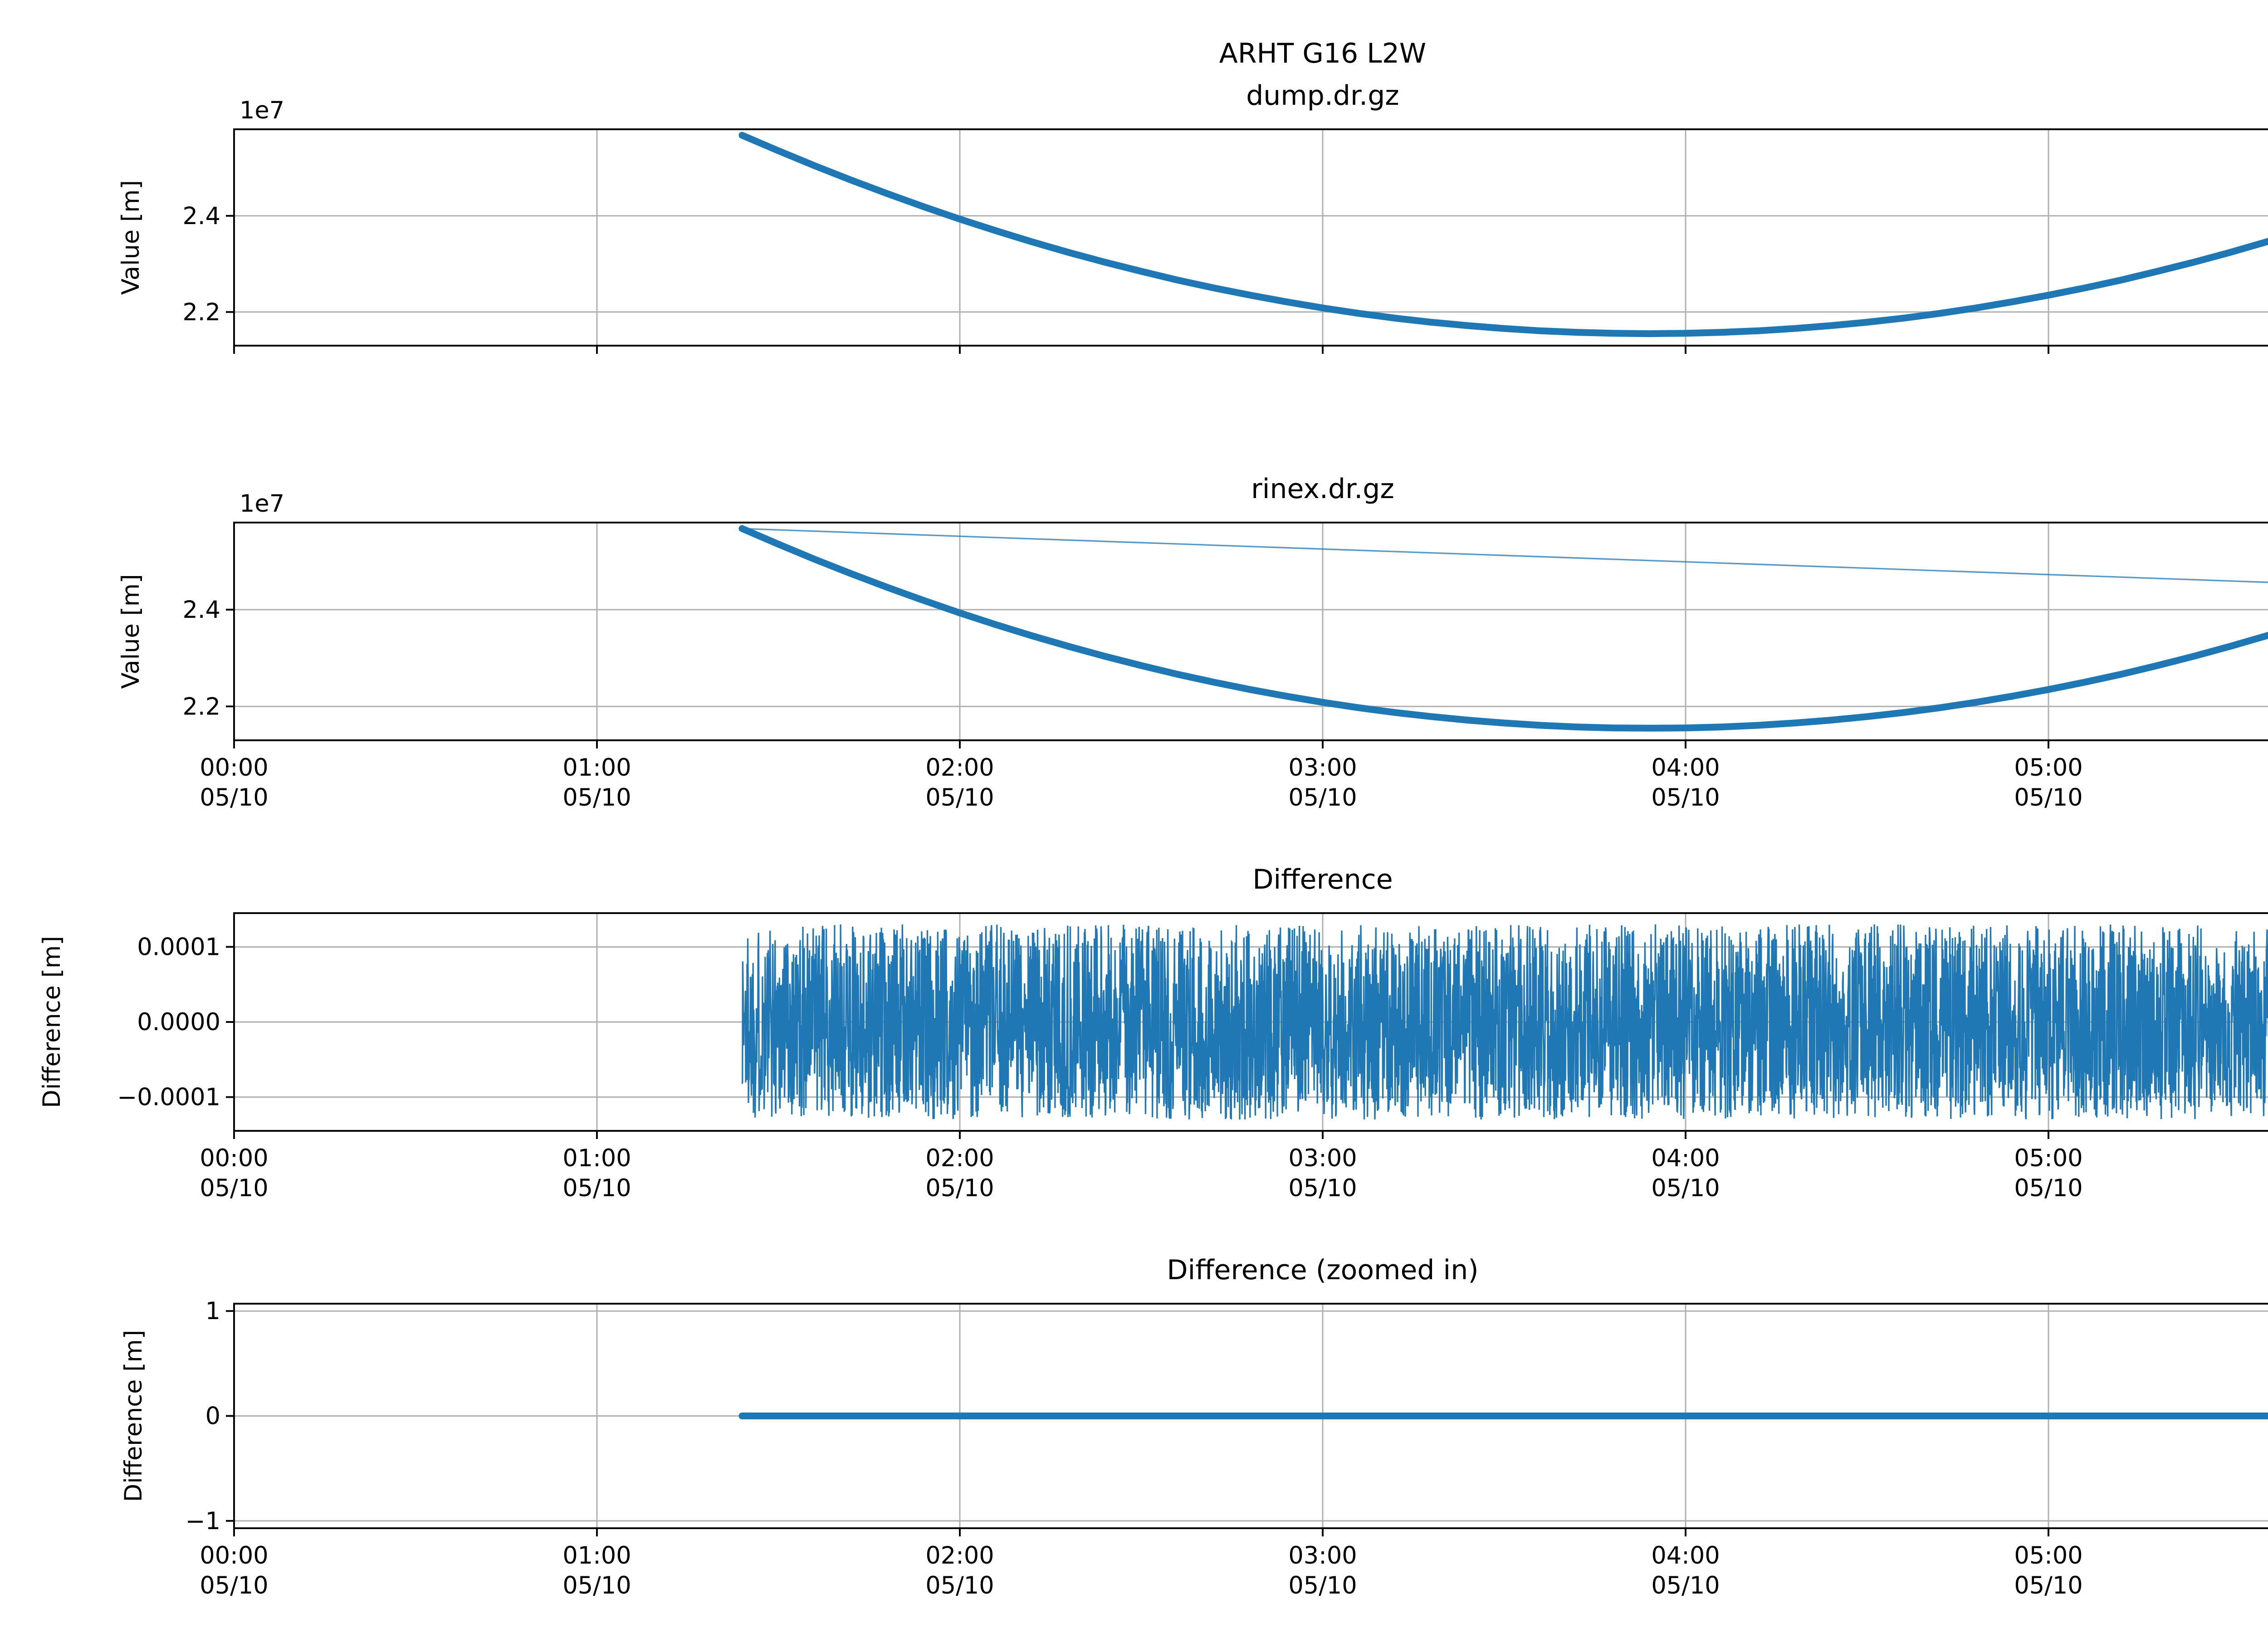 This screenshot has height=1633, width=2268. Describe the element at coordinates (213, 1311) in the screenshot. I see `y-tick-label: 1` at that location.